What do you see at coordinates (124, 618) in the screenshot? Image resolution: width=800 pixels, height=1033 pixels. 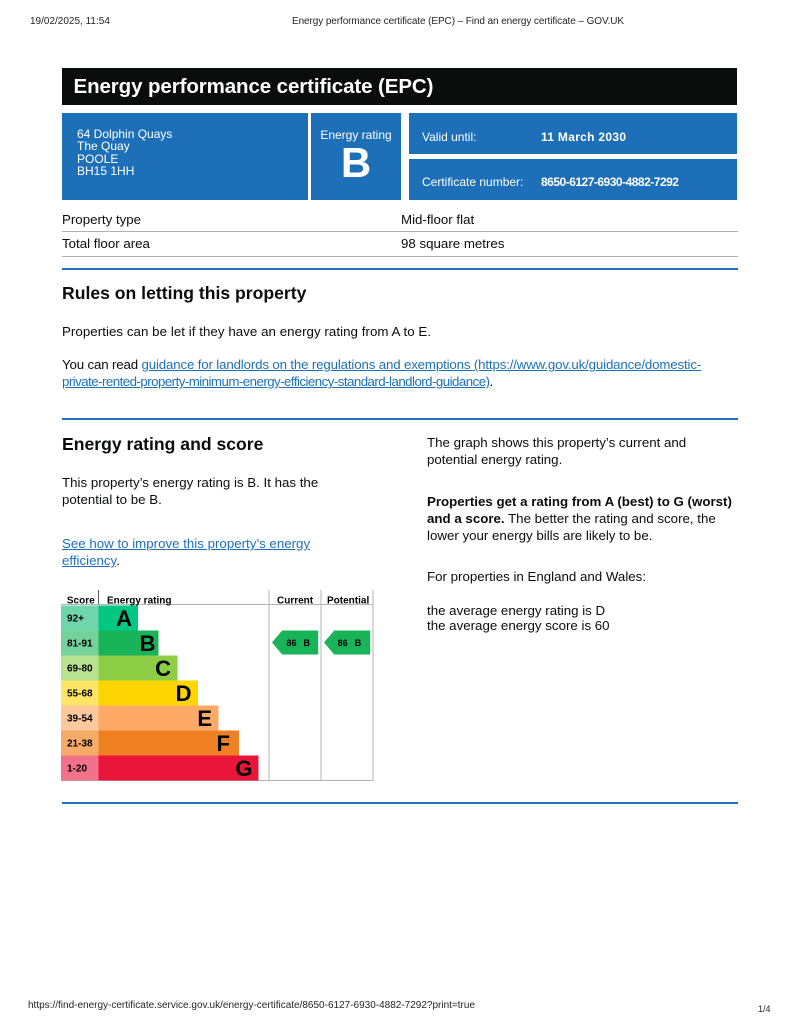 I see `svg-text: A` at bounding box center [124, 618].